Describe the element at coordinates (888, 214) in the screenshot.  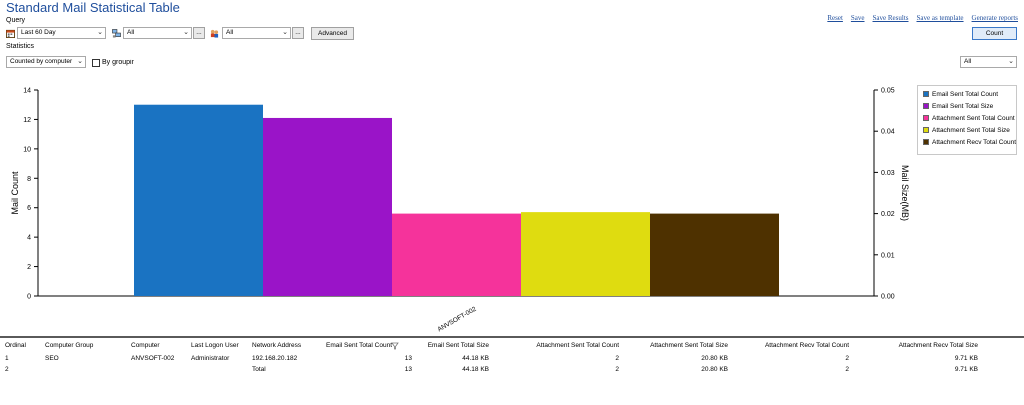
I see `y2-tick-label: 0.02` at that location.